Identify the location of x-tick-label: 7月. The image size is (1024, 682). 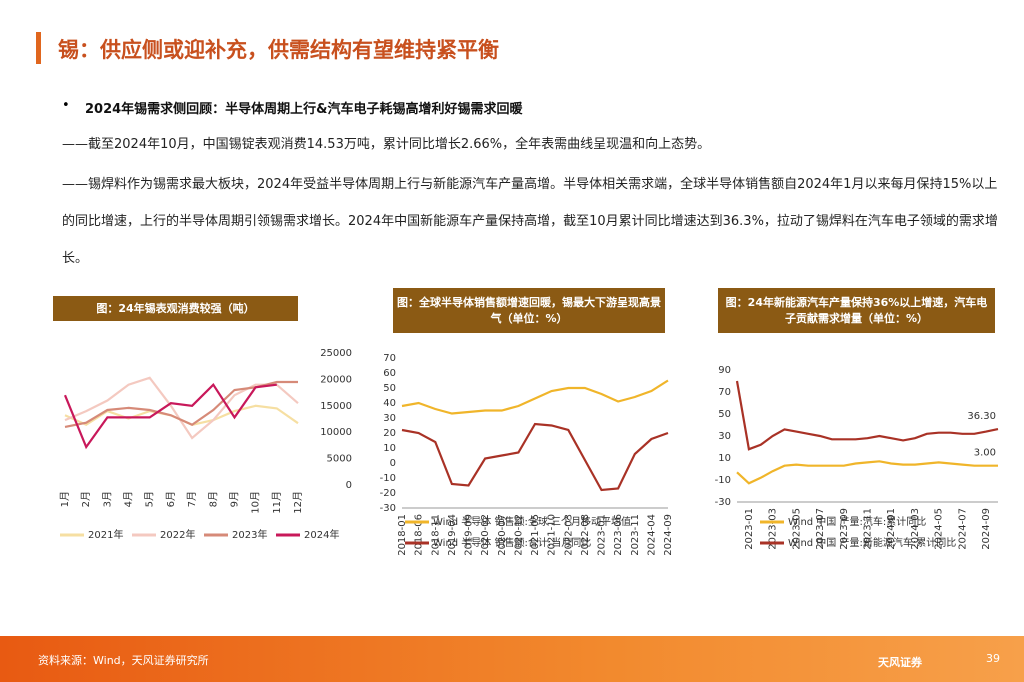
(192, 499).